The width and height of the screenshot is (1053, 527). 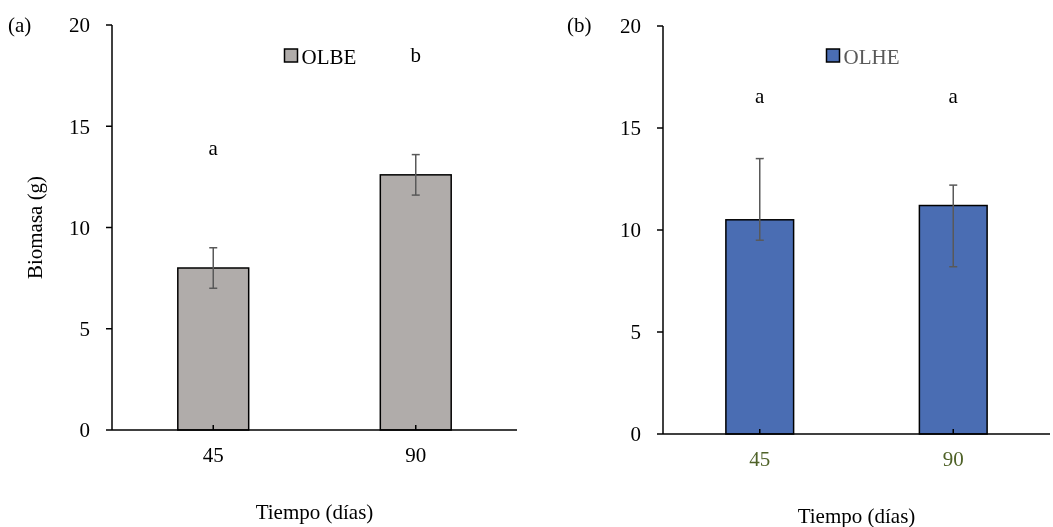 What do you see at coordinates (579, 25) in the screenshot?
I see `text: (b)` at bounding box center [579, 25].